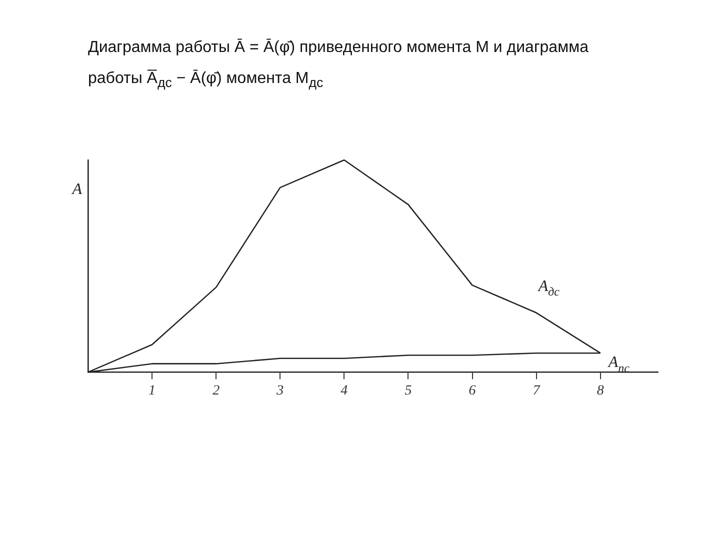 The height and width of the screenshot is (540, 720). Describe the element at coordinates (344, 390) in the screenshot. I see `x-tick-label: 4` at that location.